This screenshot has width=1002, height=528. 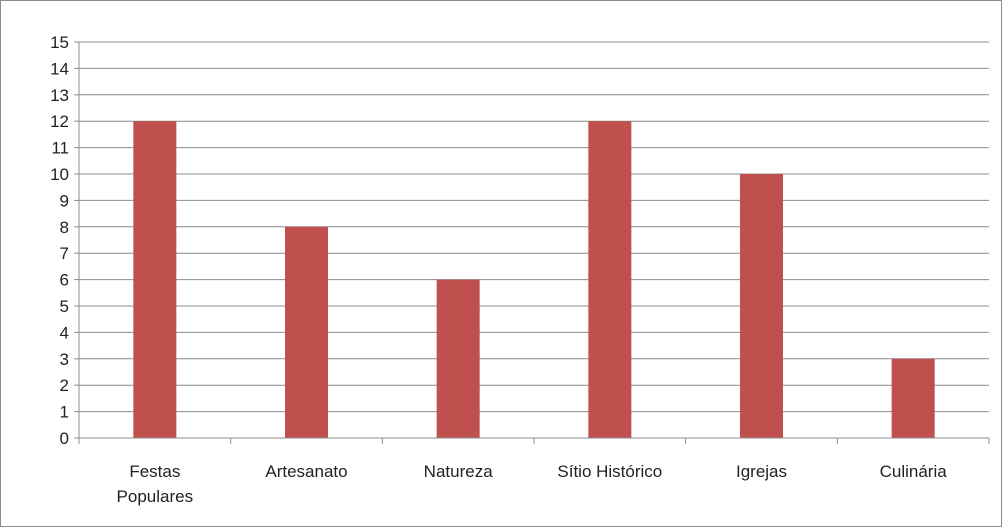 I want to click on y-tick-label: 5, so click(x=64, y=306).